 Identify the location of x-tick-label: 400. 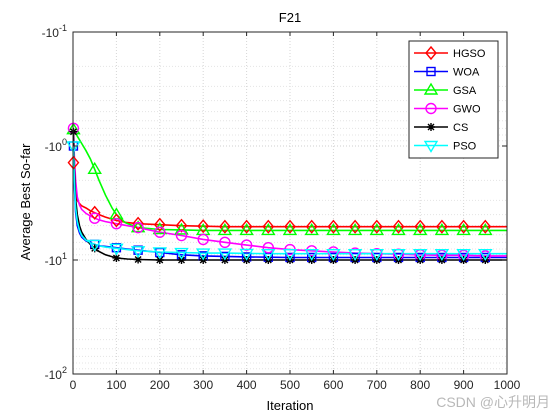
(247, 385).